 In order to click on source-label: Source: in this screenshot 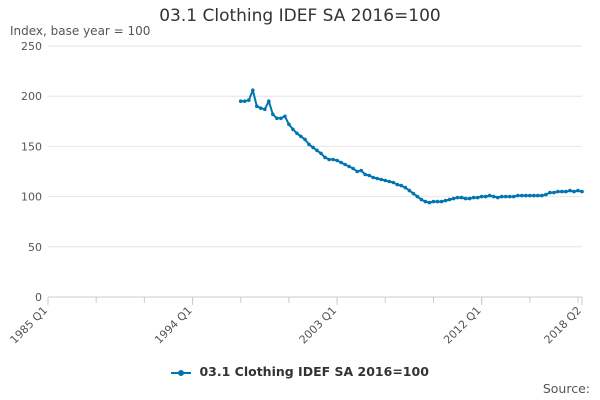, I will do `click(566, 388)`.